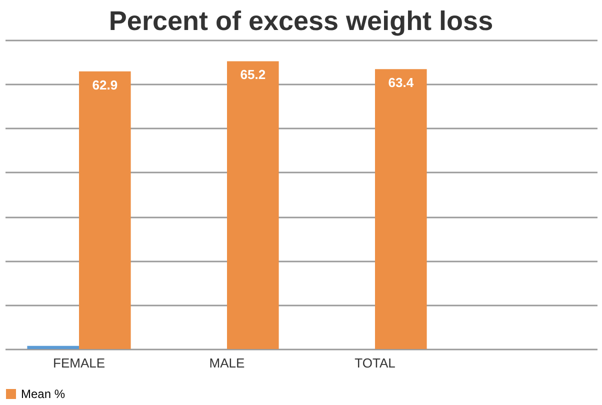 The height and width of the screenshot is (405, 602). Describe the element at coordinates (375, 363) in the screenshot. I see `x-tick-label: TOTAL` at that location.